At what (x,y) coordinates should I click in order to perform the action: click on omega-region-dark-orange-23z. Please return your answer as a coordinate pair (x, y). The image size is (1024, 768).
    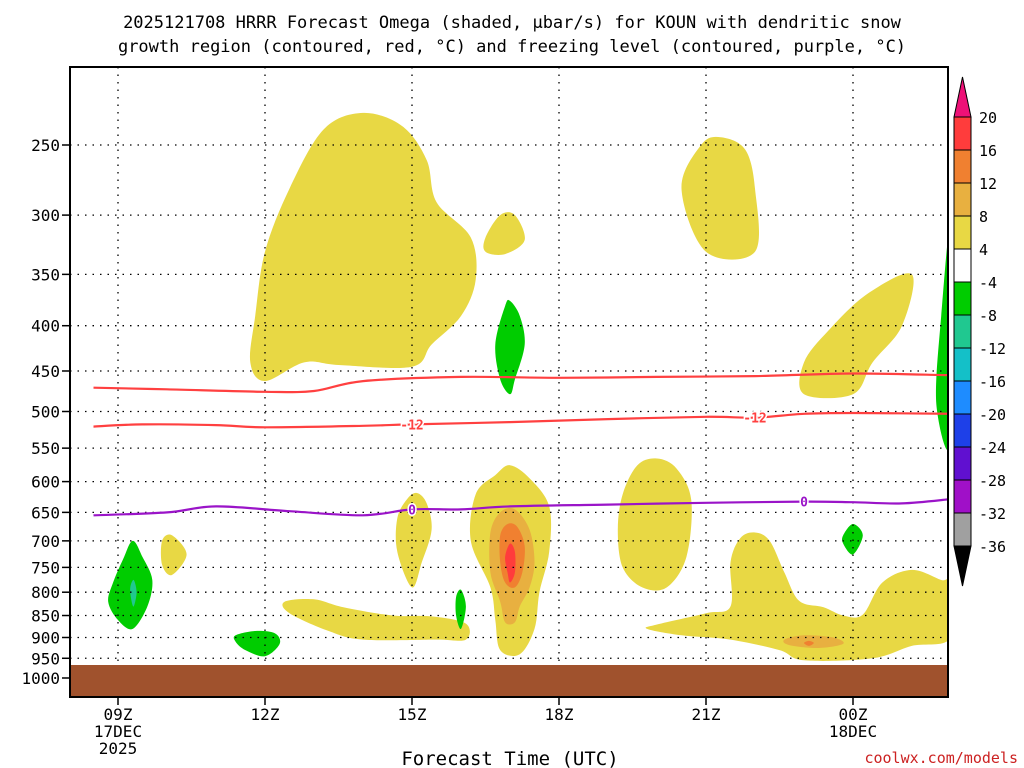
    Looking at the image, I should click on (809, 643).